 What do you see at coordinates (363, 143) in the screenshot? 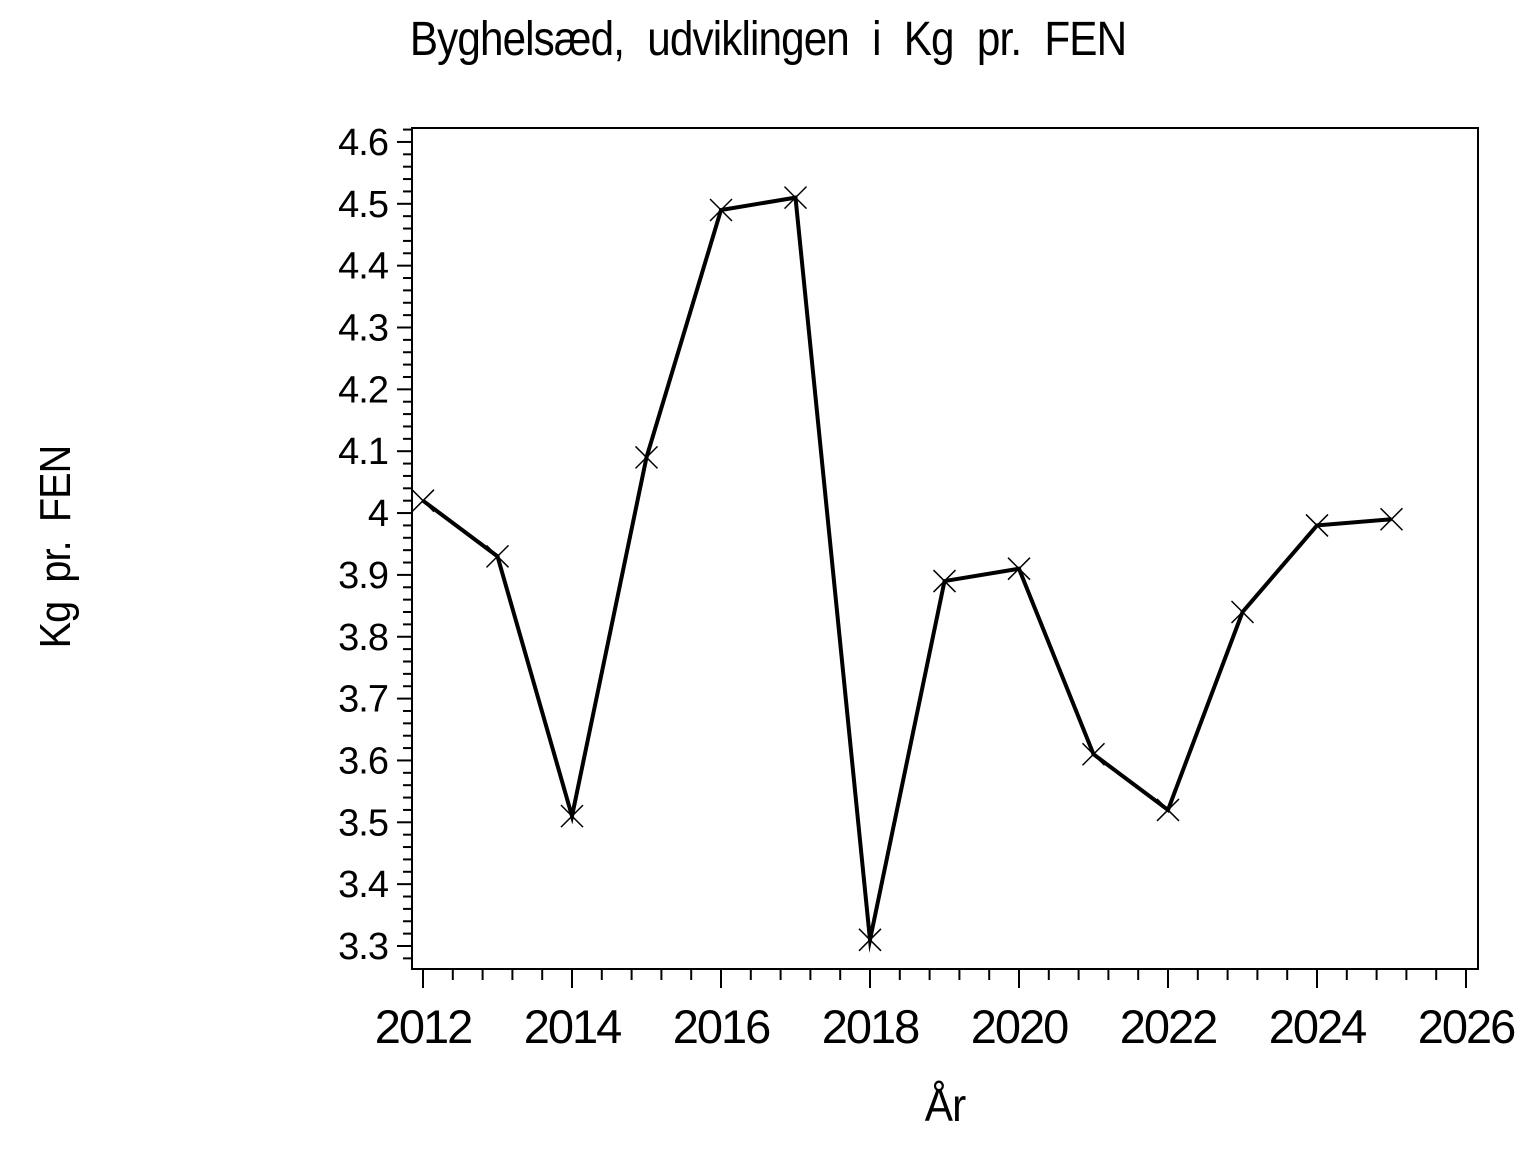
I see `y-tick-label: 4.6` at bounding box center [363, 143].